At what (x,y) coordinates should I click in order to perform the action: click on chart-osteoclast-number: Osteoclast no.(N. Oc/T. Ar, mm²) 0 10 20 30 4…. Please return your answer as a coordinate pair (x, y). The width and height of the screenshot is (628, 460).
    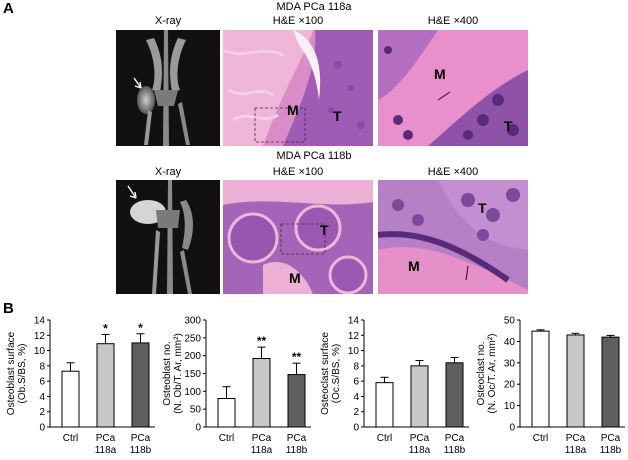
    Looking at the image, I should click on (550, 386).